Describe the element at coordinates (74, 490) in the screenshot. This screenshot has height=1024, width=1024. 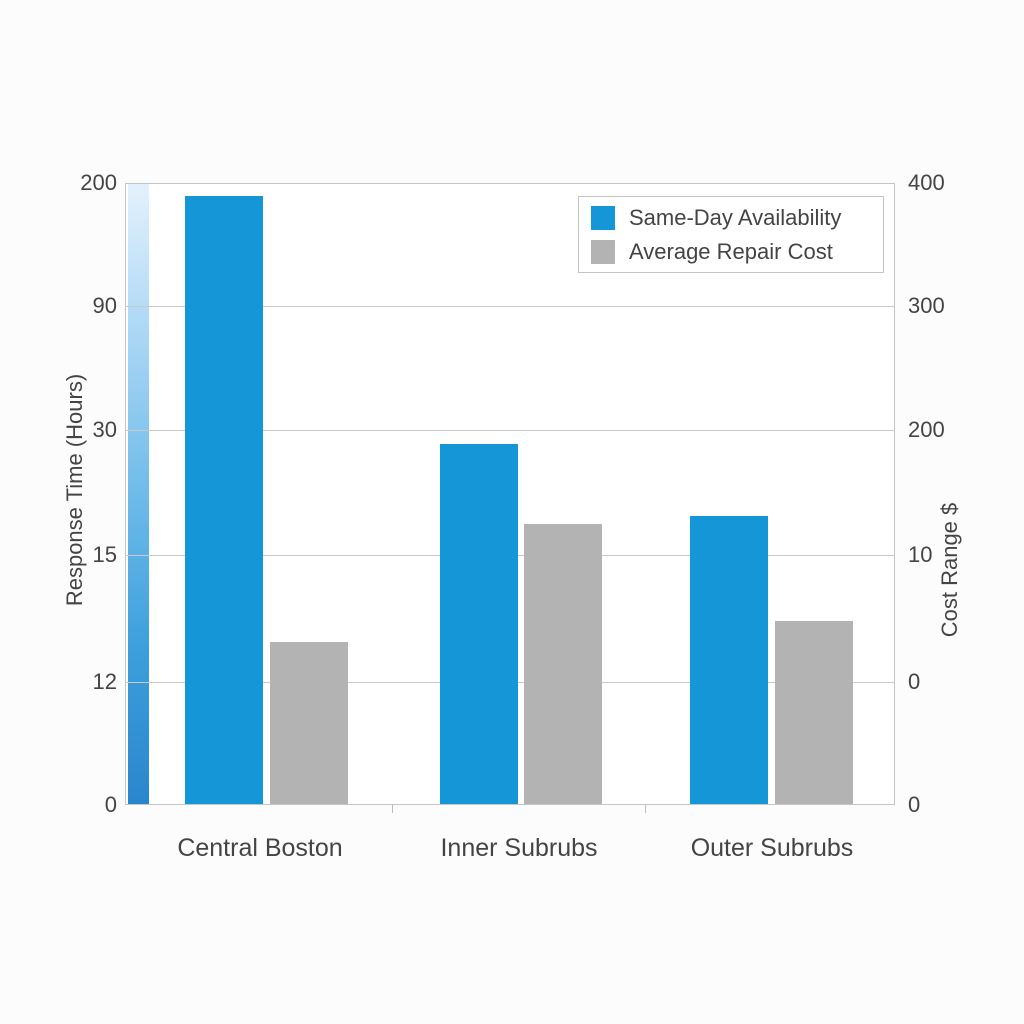
I see `y-axis-title-left: Response Time (Hours)` at that location.